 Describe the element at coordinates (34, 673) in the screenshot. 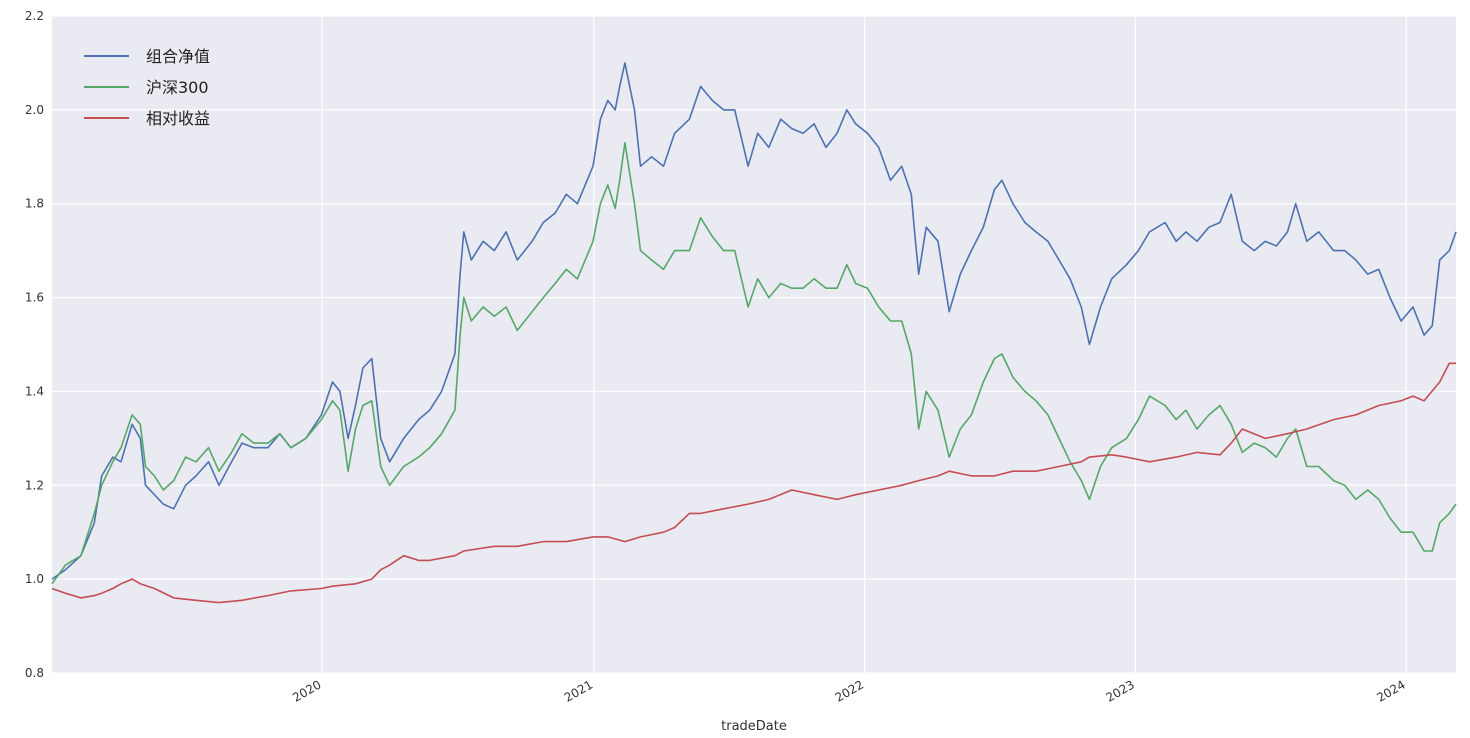

I see `y-tick-label: 0.8` at that location.